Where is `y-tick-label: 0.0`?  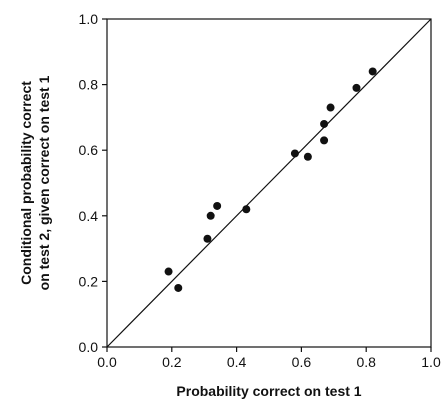
y-tick-label: 0.0 is located at coordinates (89, 347).